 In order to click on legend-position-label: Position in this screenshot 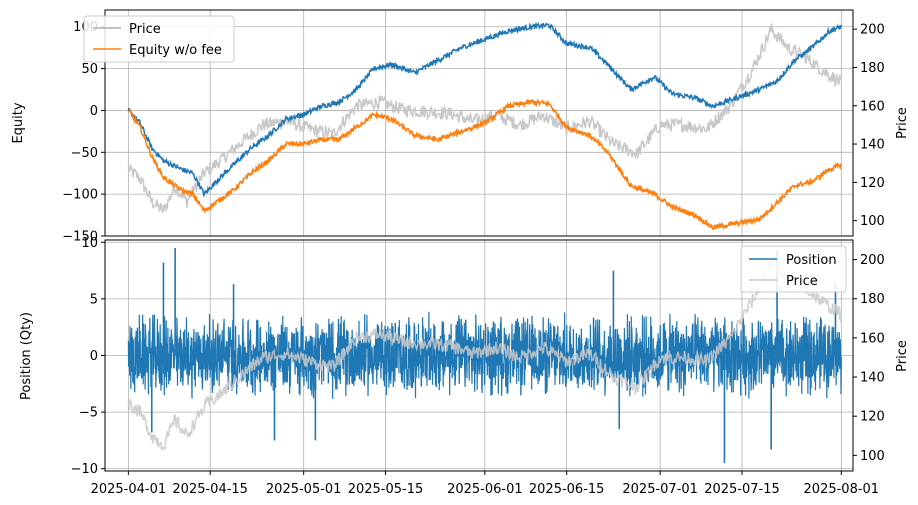, I will do `click(811, 260)`.